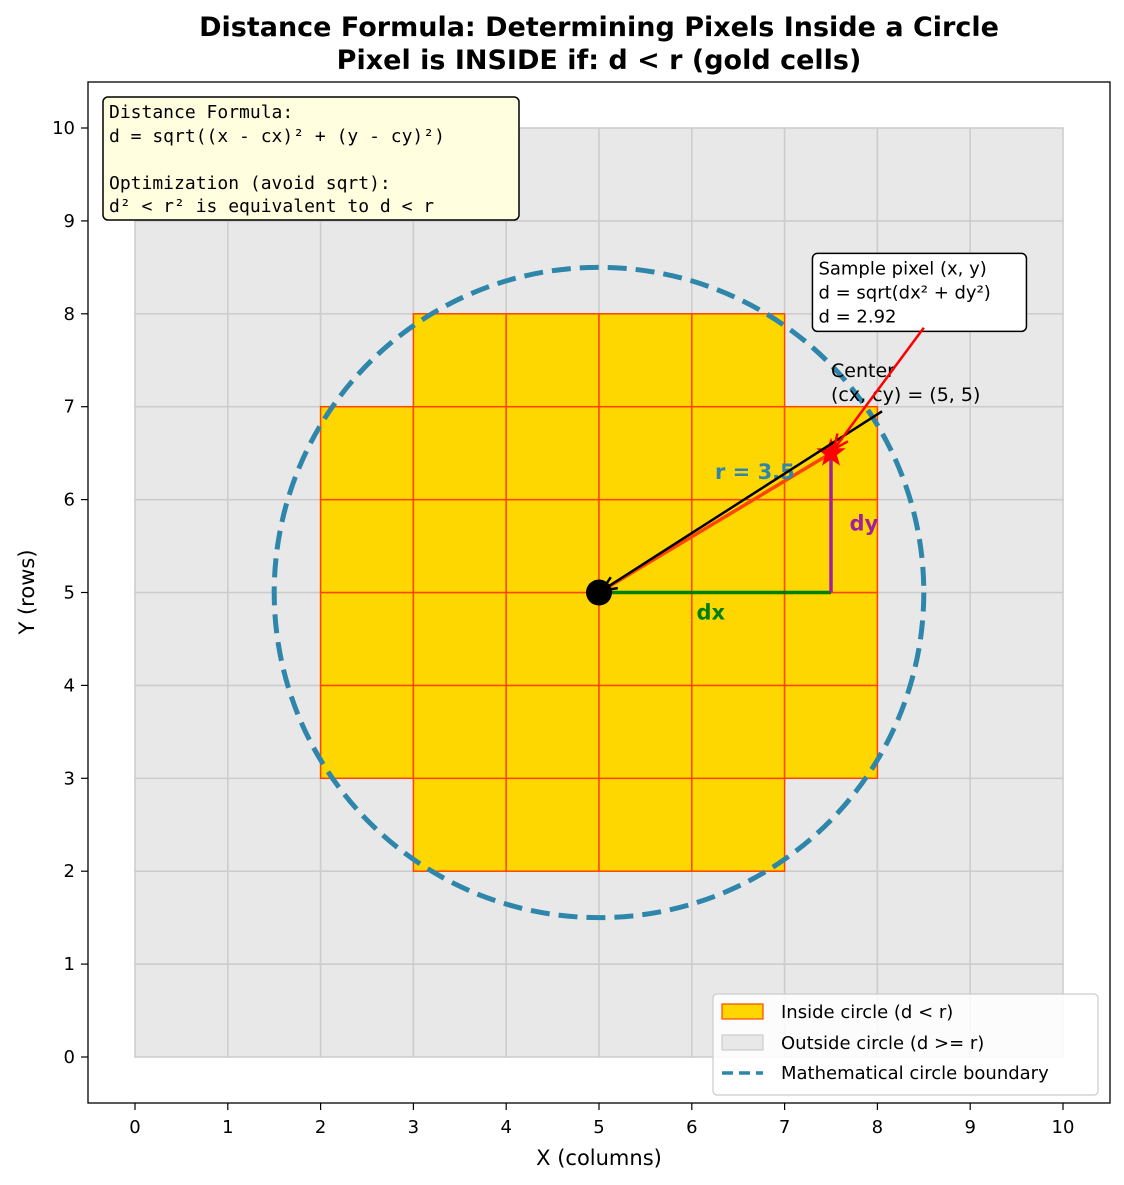 The image size is (1124, 1185). What do you see at coordinates (69, 314) in the screenshot?
I see `y-tick-label: 8` at bounding box center [69, 314].